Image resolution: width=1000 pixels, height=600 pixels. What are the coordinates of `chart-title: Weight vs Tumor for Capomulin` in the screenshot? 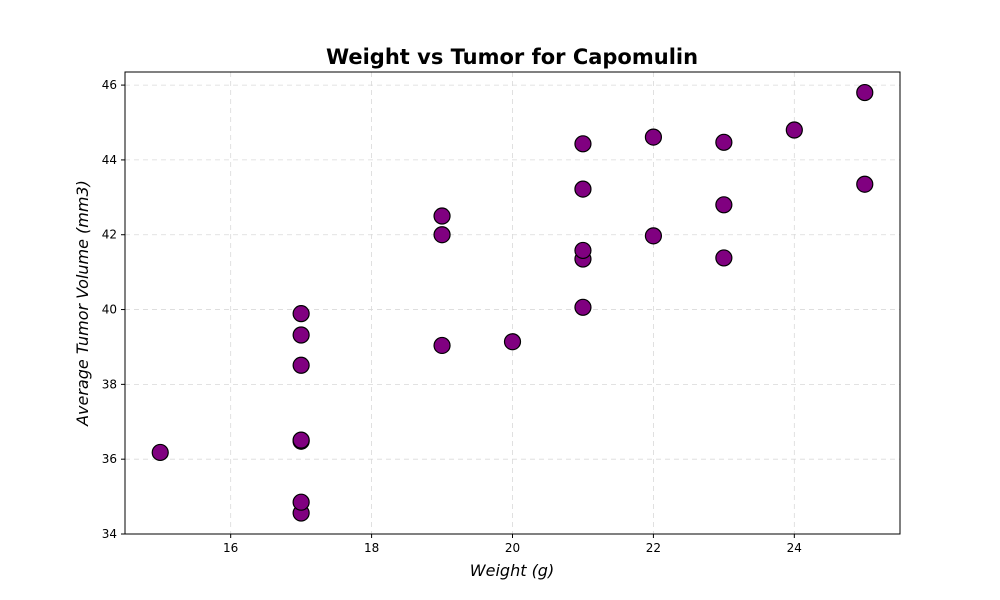 It's located at (512, 57).